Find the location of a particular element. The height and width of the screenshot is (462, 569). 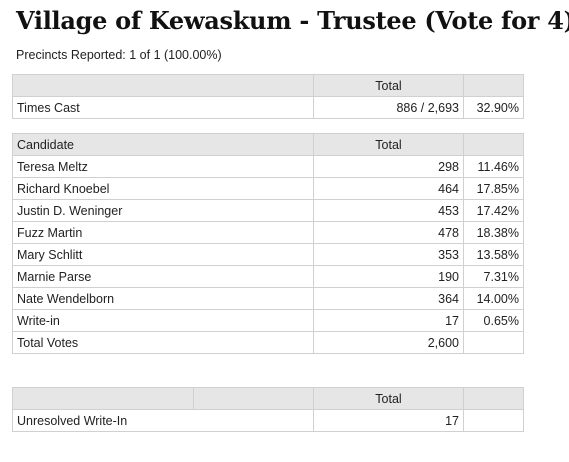

table-row: Teresa Meltz 298 11.46% is located at coordinates (268, 166).